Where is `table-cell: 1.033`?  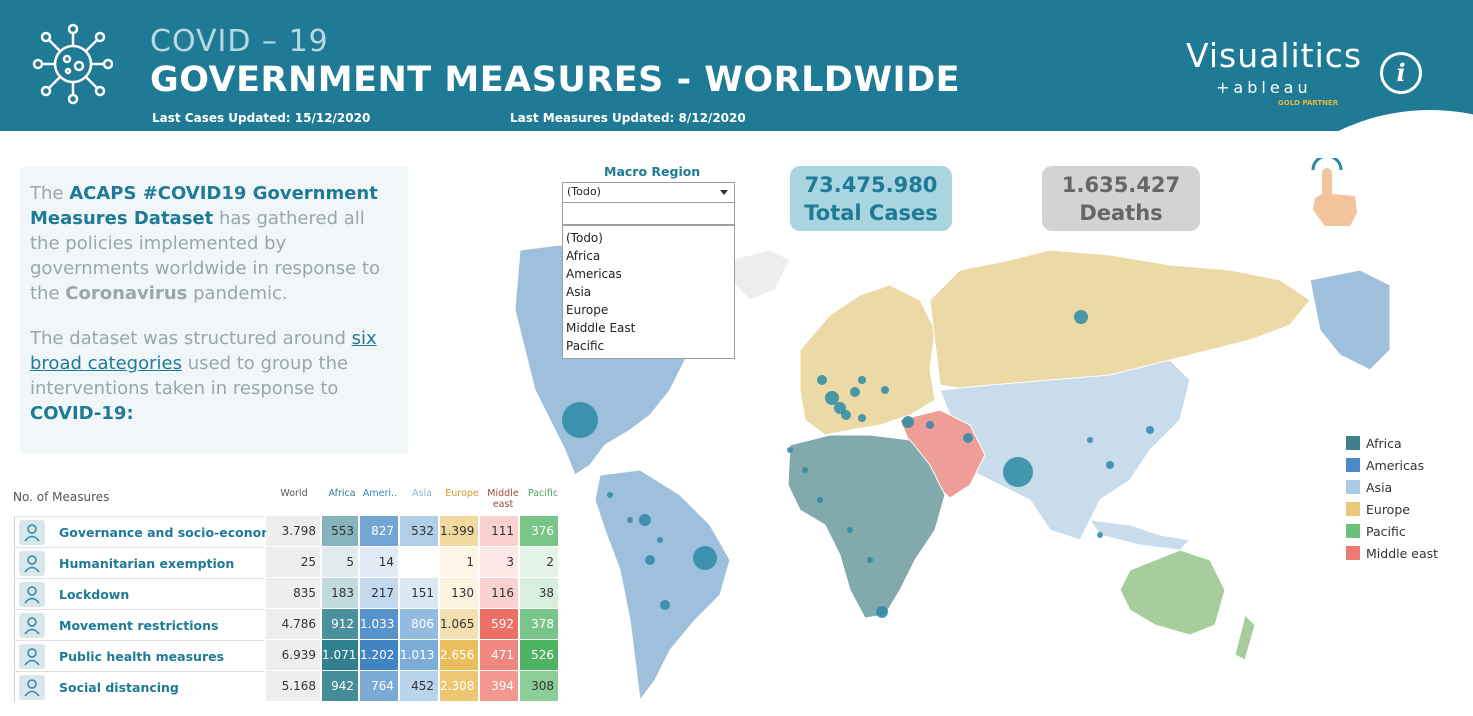 table-cell: 1.033 is located at coordinates (379, 624).